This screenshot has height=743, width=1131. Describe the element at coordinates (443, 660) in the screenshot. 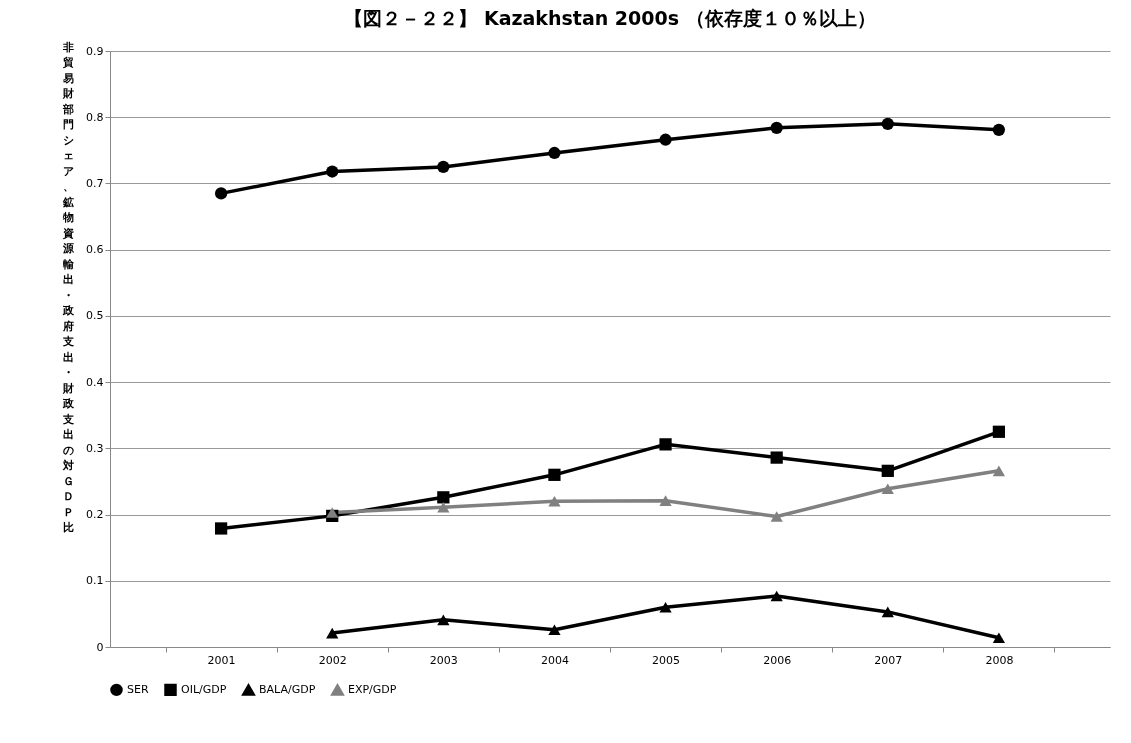

I see `x-tick-label: 2003` at that location.